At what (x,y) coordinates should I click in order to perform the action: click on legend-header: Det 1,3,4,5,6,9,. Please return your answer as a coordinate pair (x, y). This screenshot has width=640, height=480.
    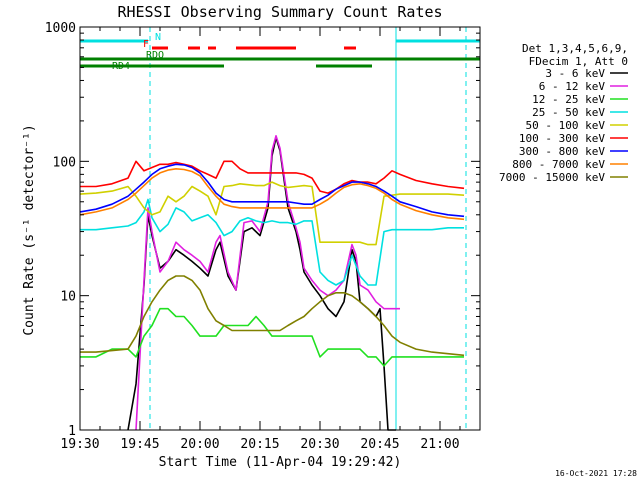
    Looking at the image, I should click on (575, 48).